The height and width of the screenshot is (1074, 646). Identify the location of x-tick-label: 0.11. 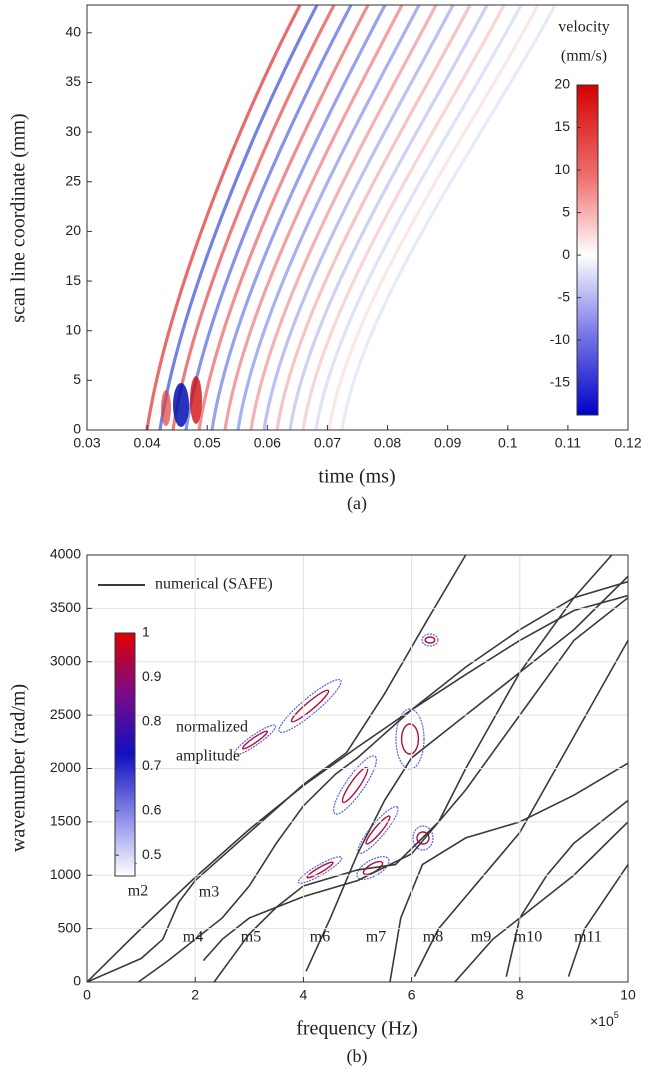
(568, 443).